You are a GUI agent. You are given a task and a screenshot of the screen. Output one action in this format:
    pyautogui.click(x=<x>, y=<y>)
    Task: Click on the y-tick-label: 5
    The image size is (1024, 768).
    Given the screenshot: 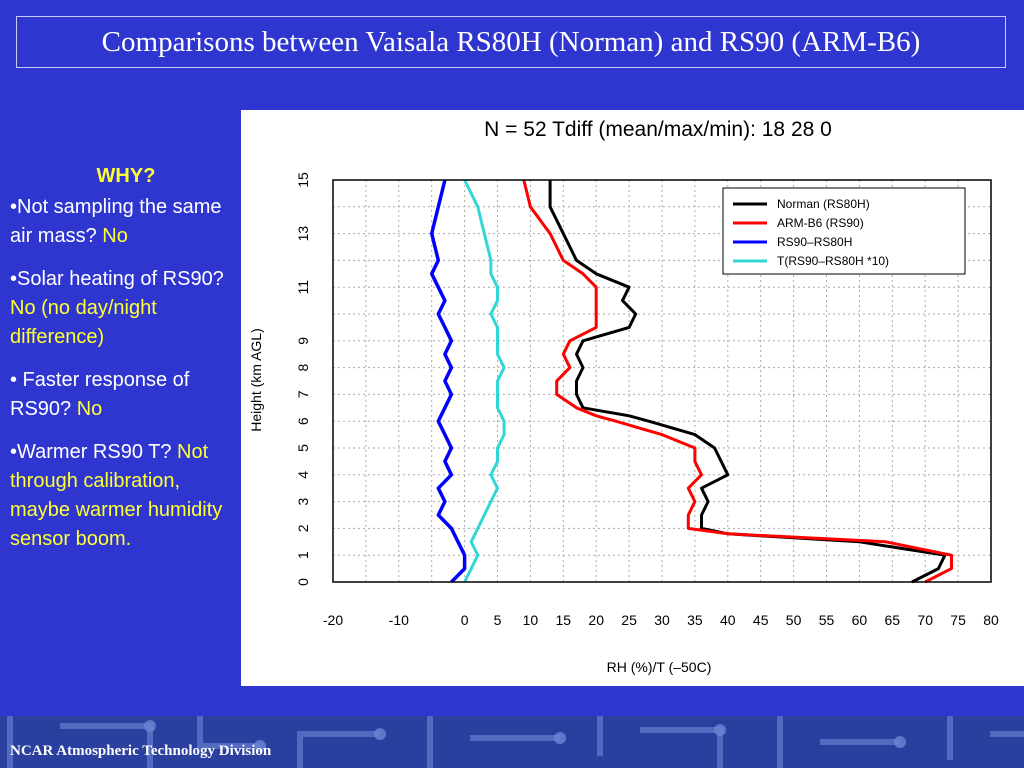 What is the action you would take?
    pyautogui.click(x=303, y=448)
    